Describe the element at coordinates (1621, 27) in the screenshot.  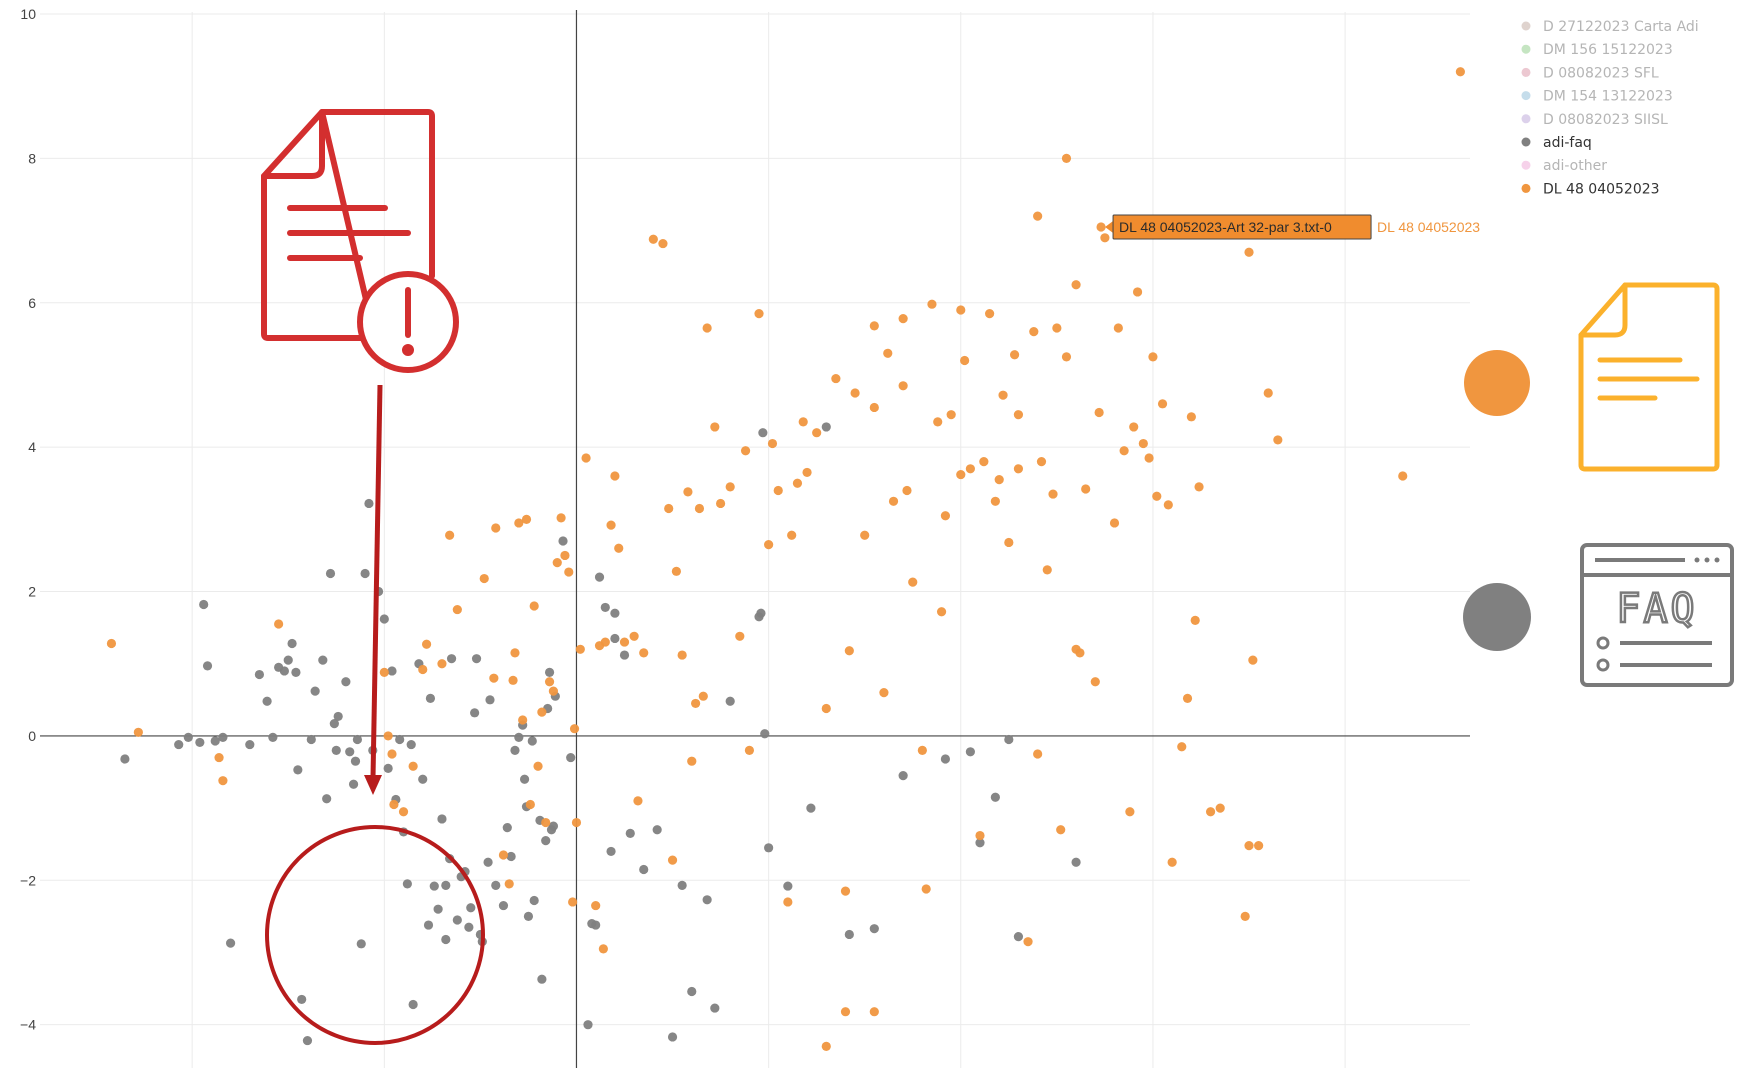
I see `legend-item: D 27122023 Carta Adi` at that location.